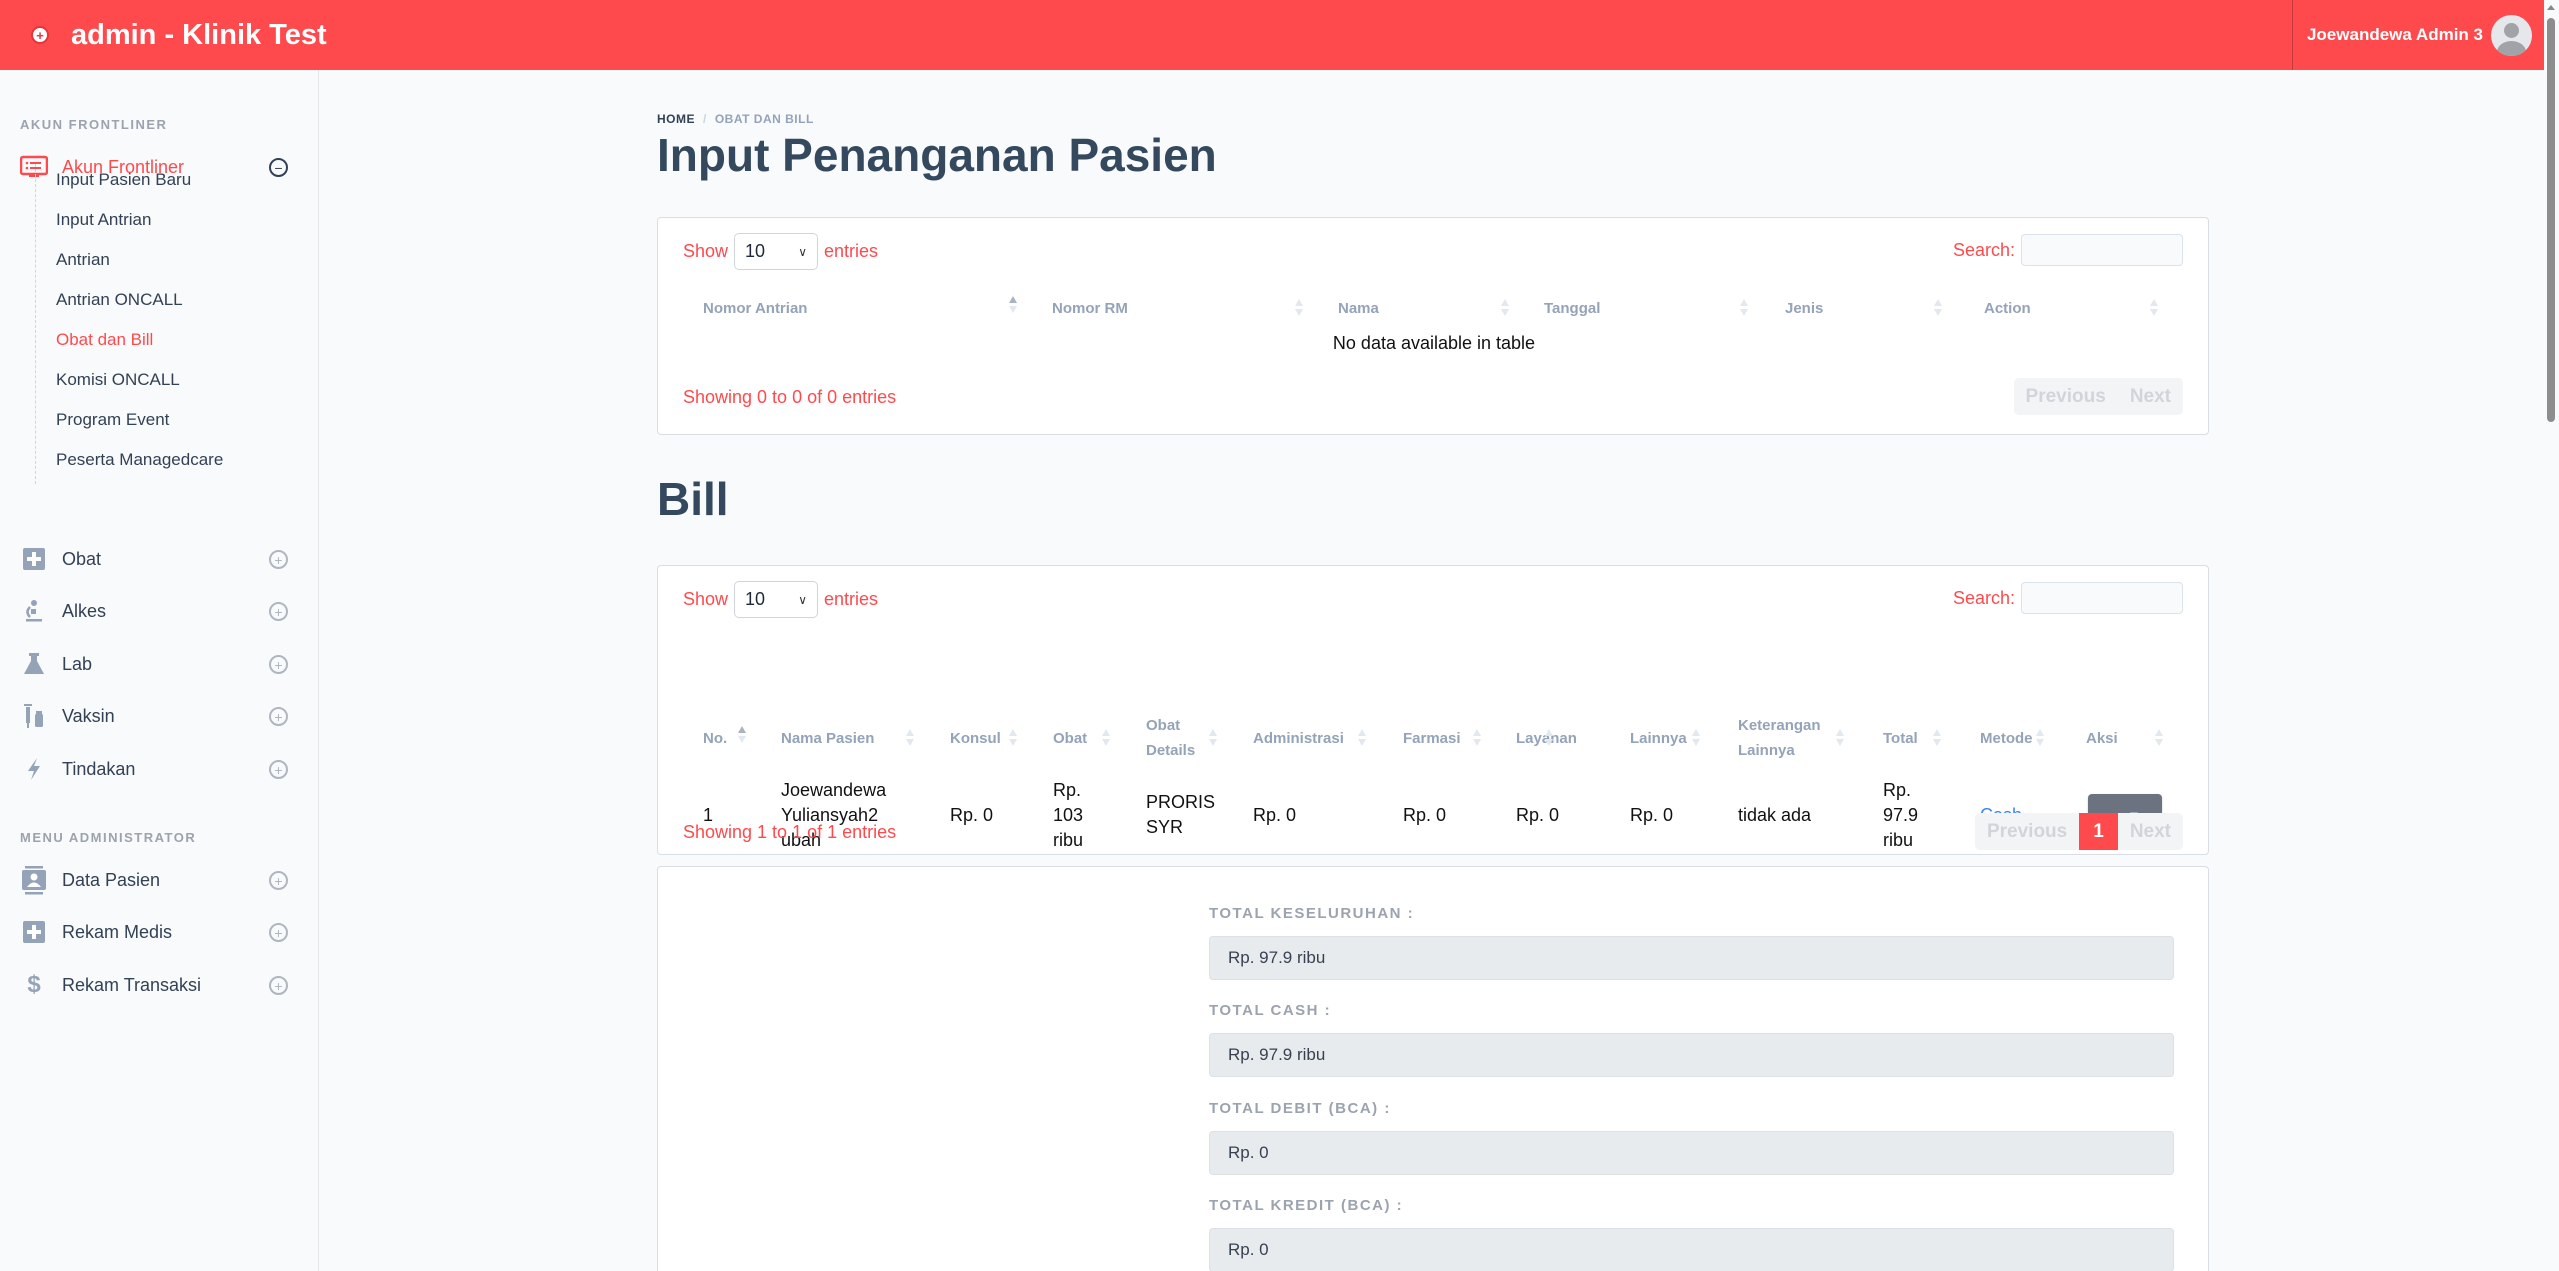 This screenshot has width=2559, height=1271. What do you see at coordinates (1425, 815) in the screenshot?
I see `cell-farmasi: Rp. 0` at bounding box center [1425, 815].